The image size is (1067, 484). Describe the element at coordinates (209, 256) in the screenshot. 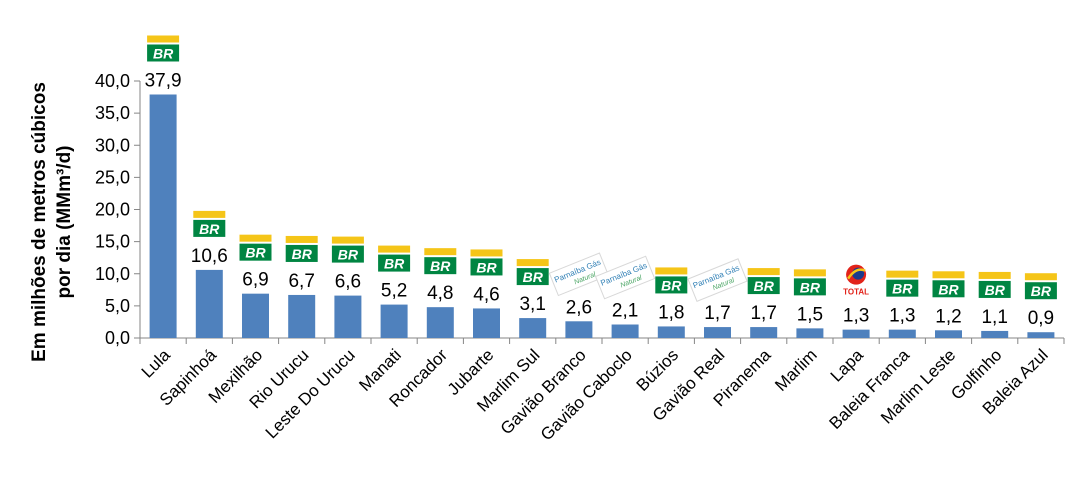

I see `data-label-1: 10,6` at that location.